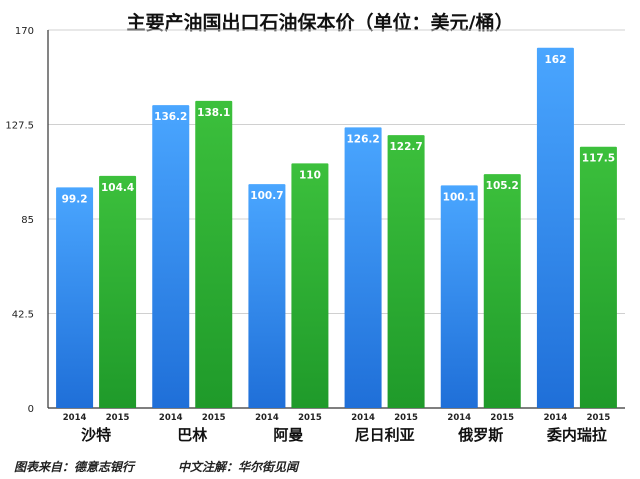 Image resolution: width=640 pixels, height=479 pixels. What do you see at coordinates (170, 117) in the screenshot?
I see `data-label: 136.2` at bounding box center [170, 117].